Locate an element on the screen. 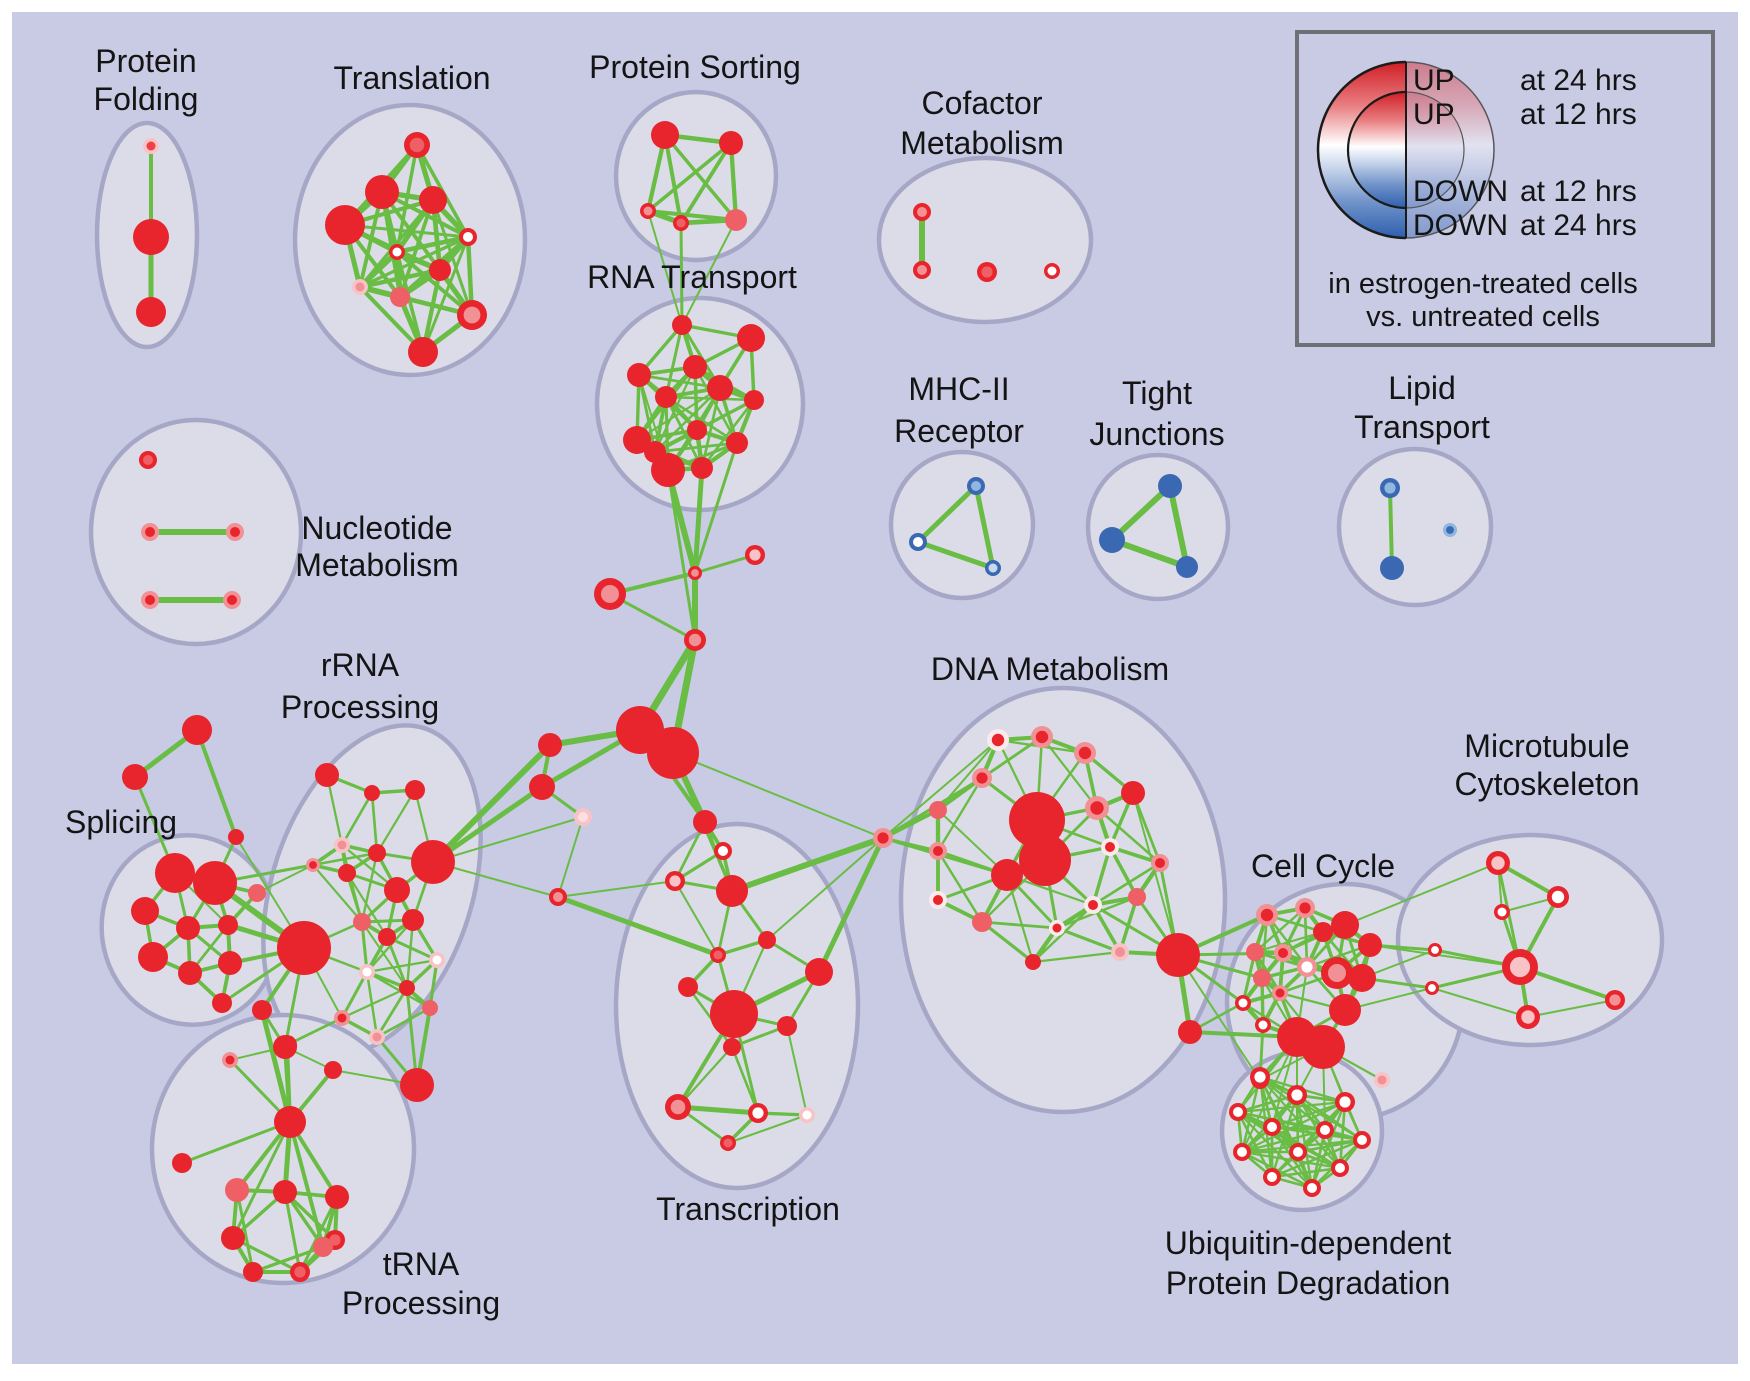 Image resolution: width=1750 pixels, height=1381 pixels. gene-node-cr1 is located at coordinates (550, 745).